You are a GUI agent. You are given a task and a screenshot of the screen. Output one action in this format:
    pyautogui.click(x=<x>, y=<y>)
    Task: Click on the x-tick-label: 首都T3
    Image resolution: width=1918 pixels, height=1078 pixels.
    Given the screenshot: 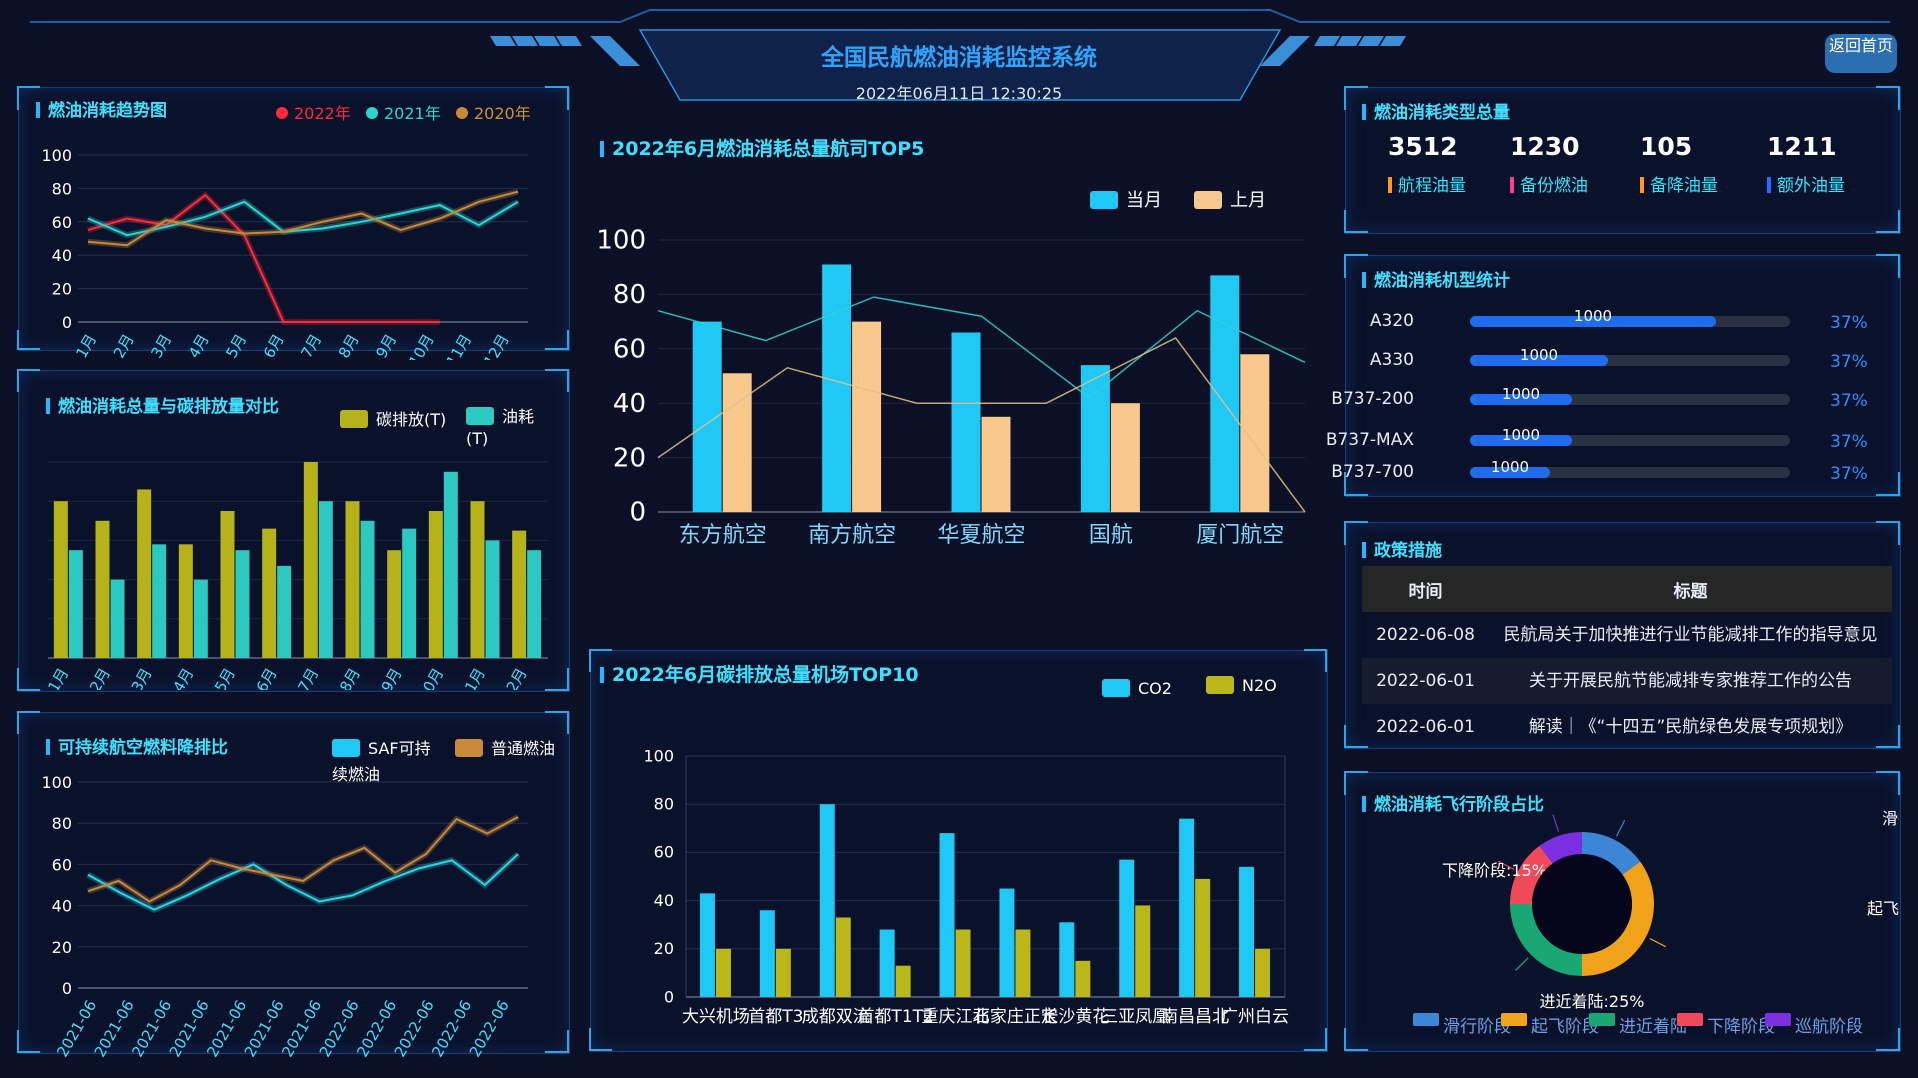 What is the action you would take?
    pyautogui.click(x=775, y=1017)
    